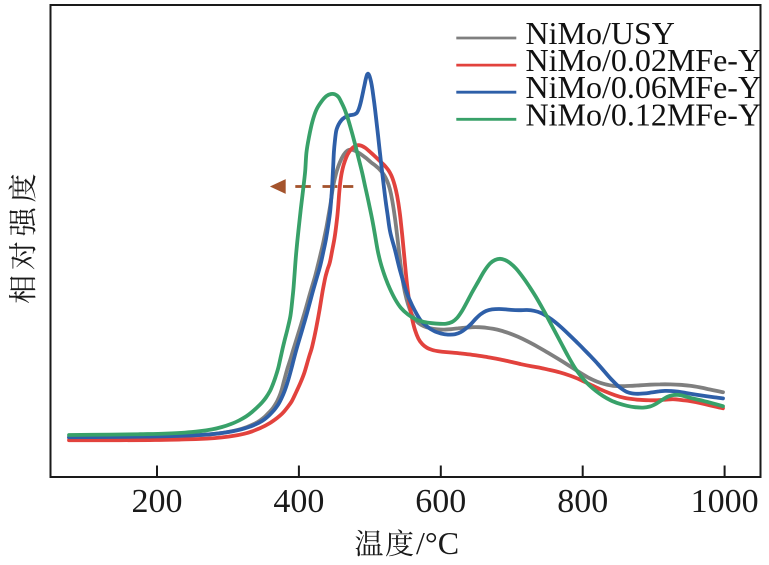 The image size is (769, 565). What do you see at coordinates (600, 33) in the screenshot?
I see `svg-text: NiMo/USY` at bounding box center [600, 33].